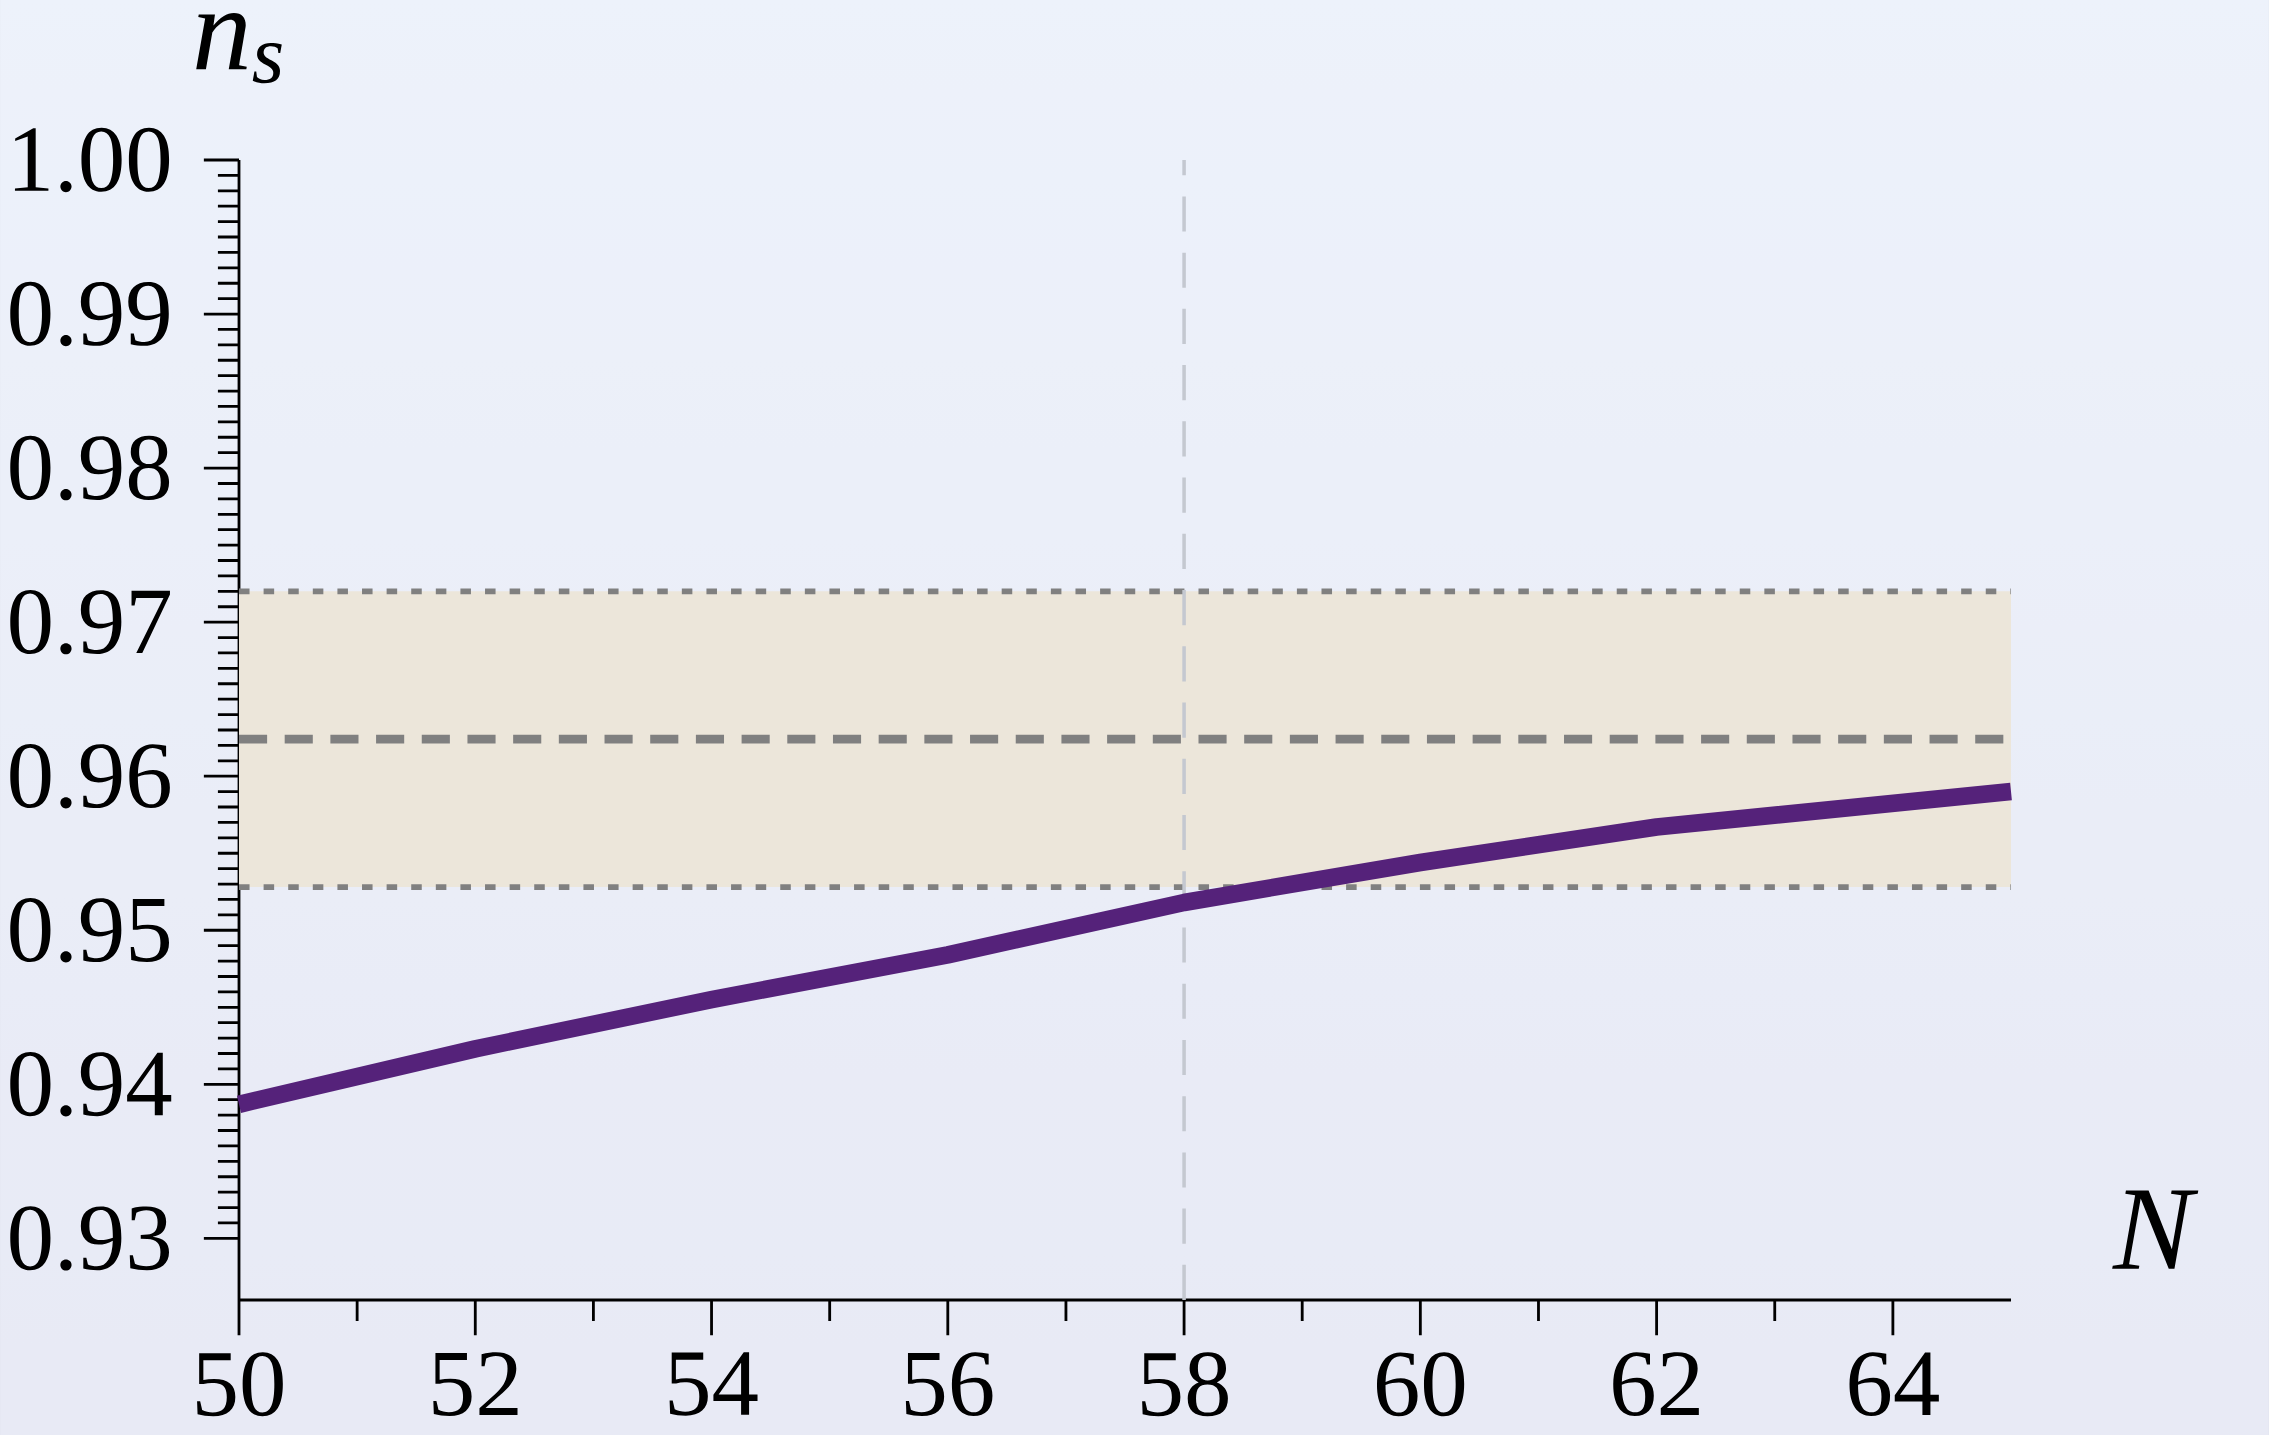 This screenshot has height=1435, width=2269. Describe the element at coordinates (90, 1238) in the screenshot. I see `y-tick-label: 0.93` at that location.